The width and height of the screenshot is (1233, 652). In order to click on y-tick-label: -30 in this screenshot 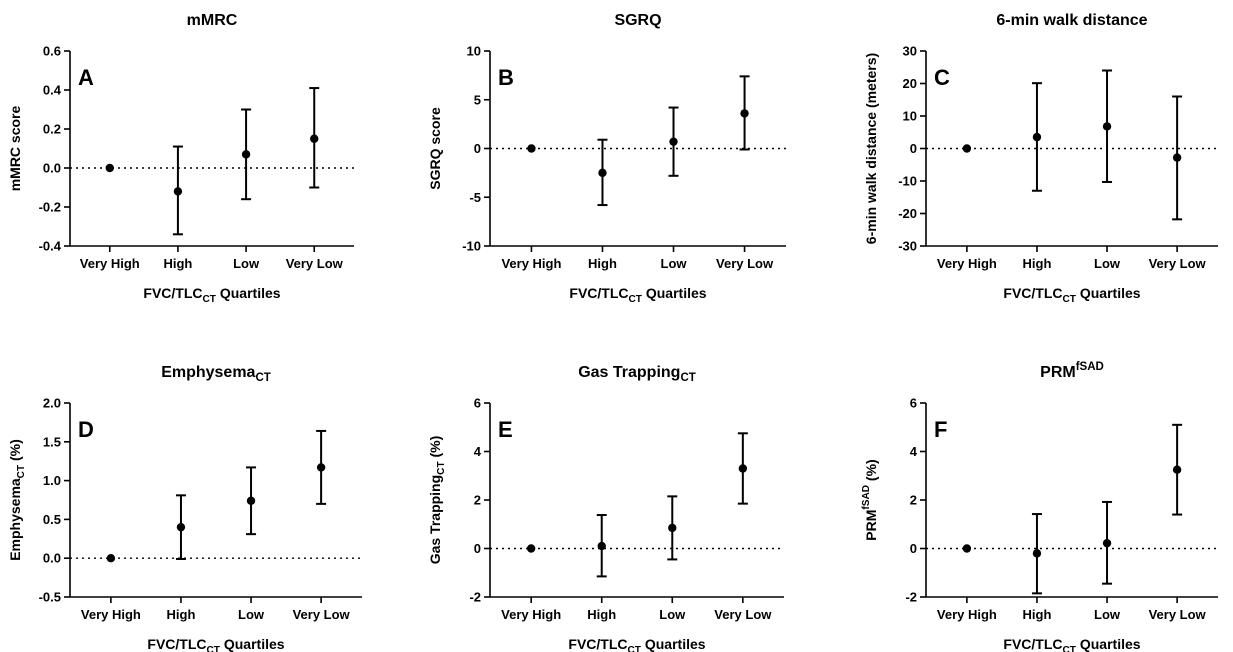, I will do `click(907, 246)`.